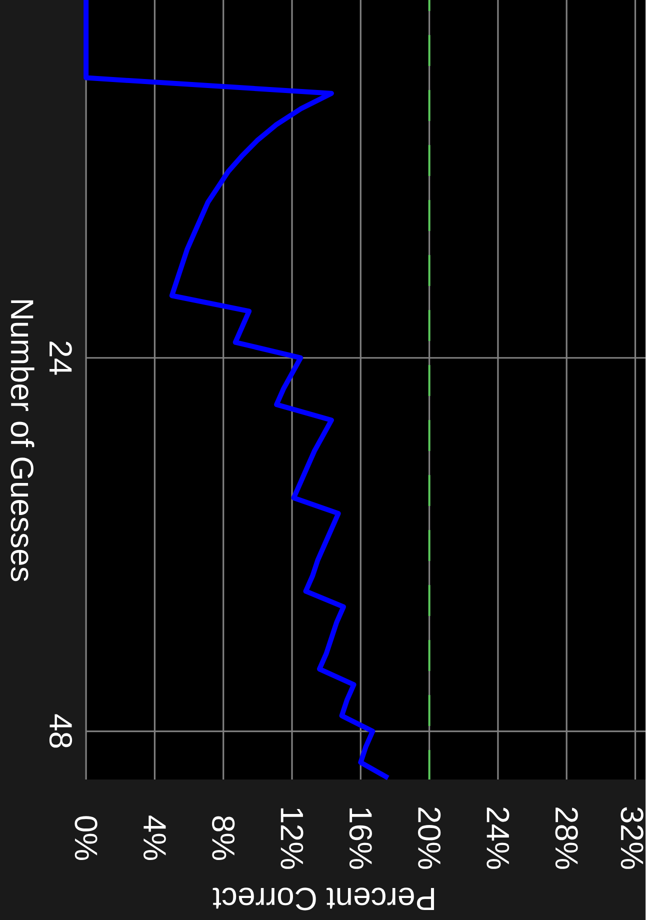  I want to click on y-axis-title: Number of Guesses, so click(23, 441).